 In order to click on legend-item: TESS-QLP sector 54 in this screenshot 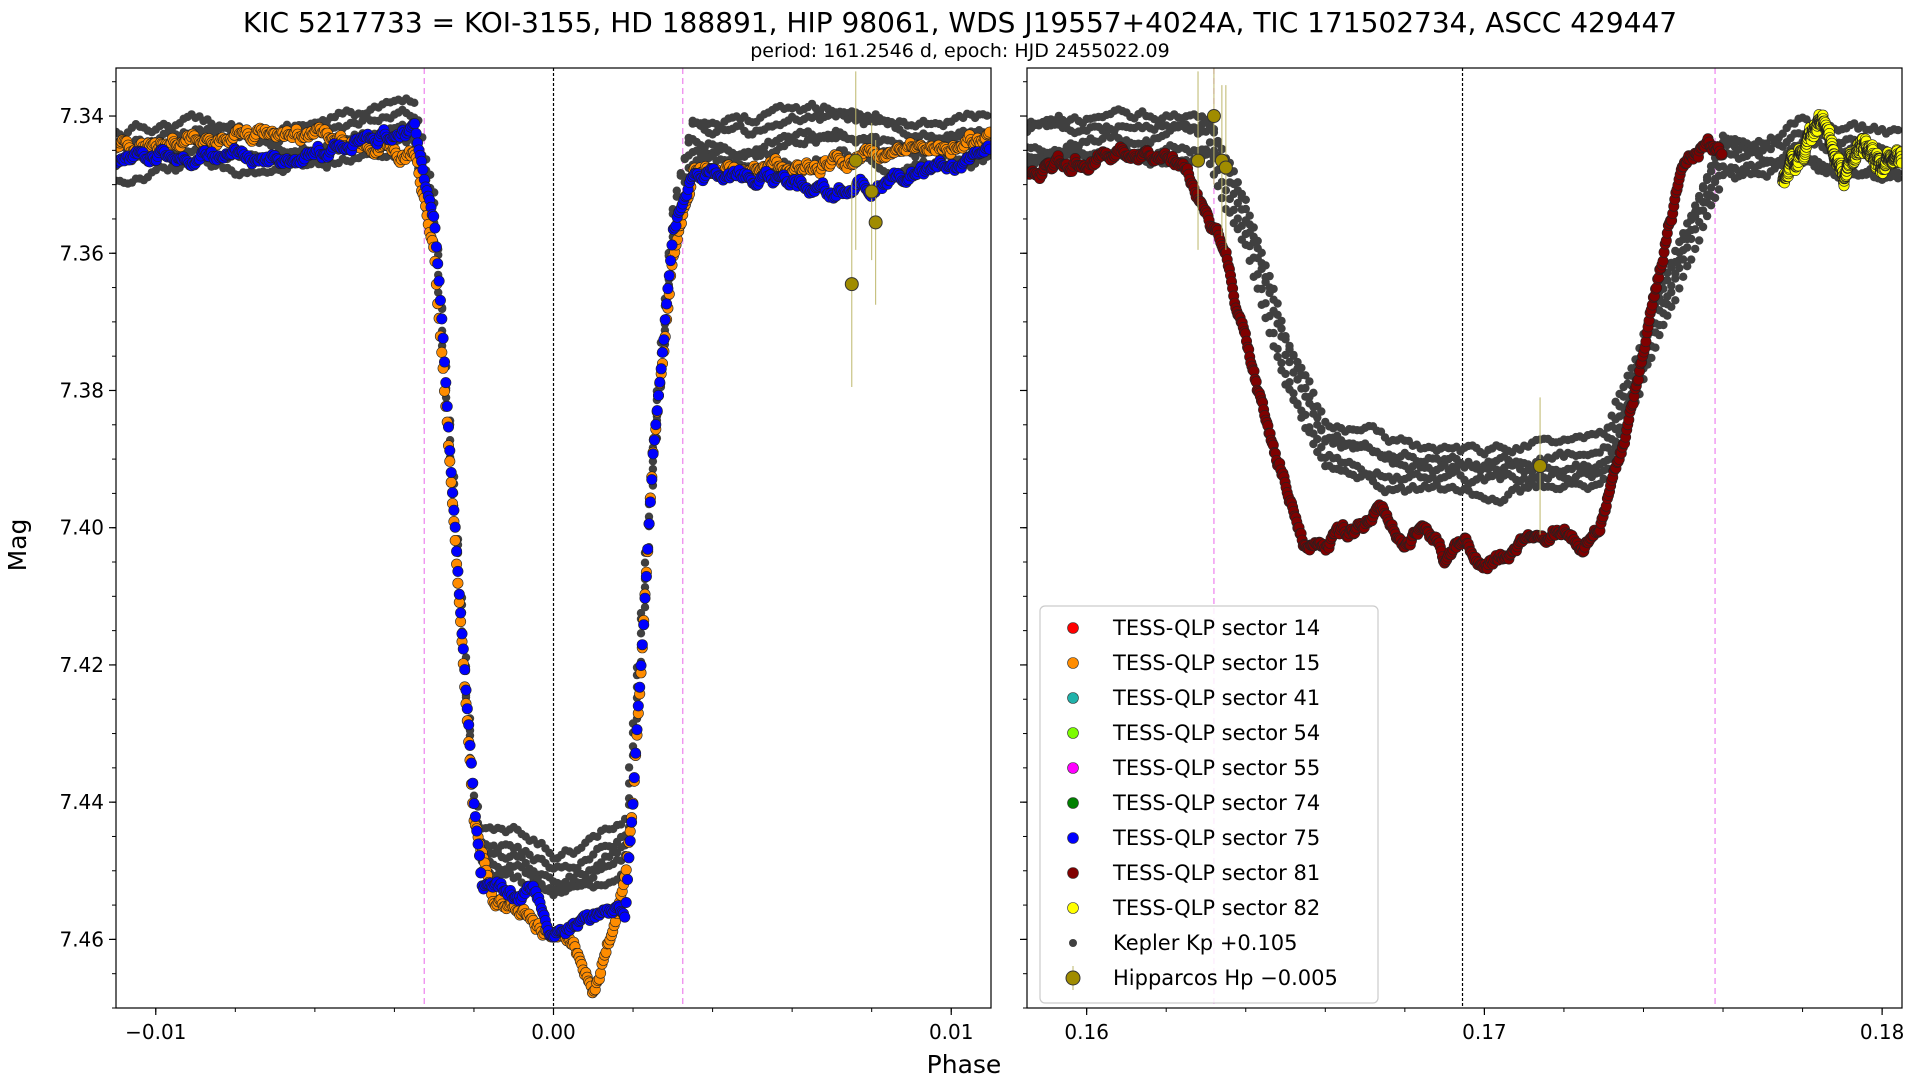, I will do `click(1193, 733)`.